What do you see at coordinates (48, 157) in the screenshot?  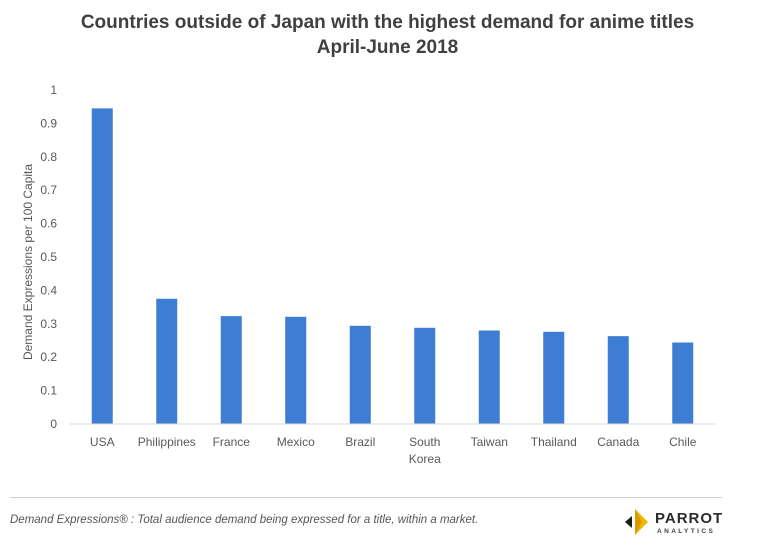 I see `y-tick-label: 0.8` at bounding box center [48, 157].